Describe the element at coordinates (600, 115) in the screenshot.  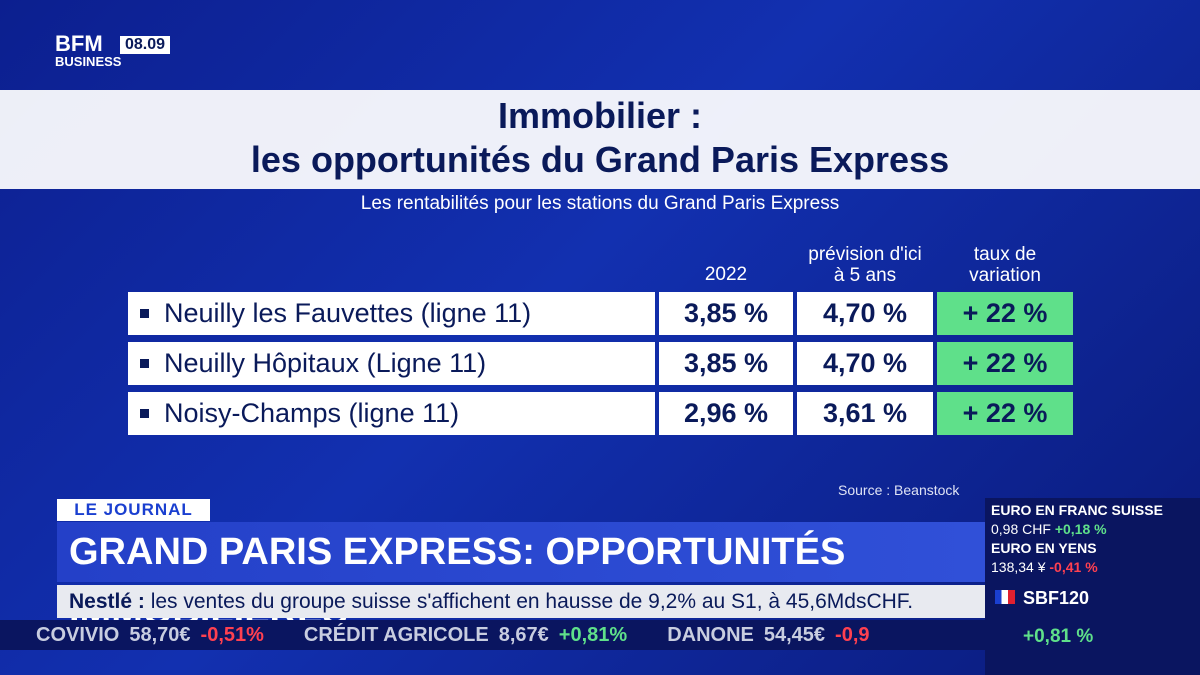
I see `title-line: Immobilier :` at that location.